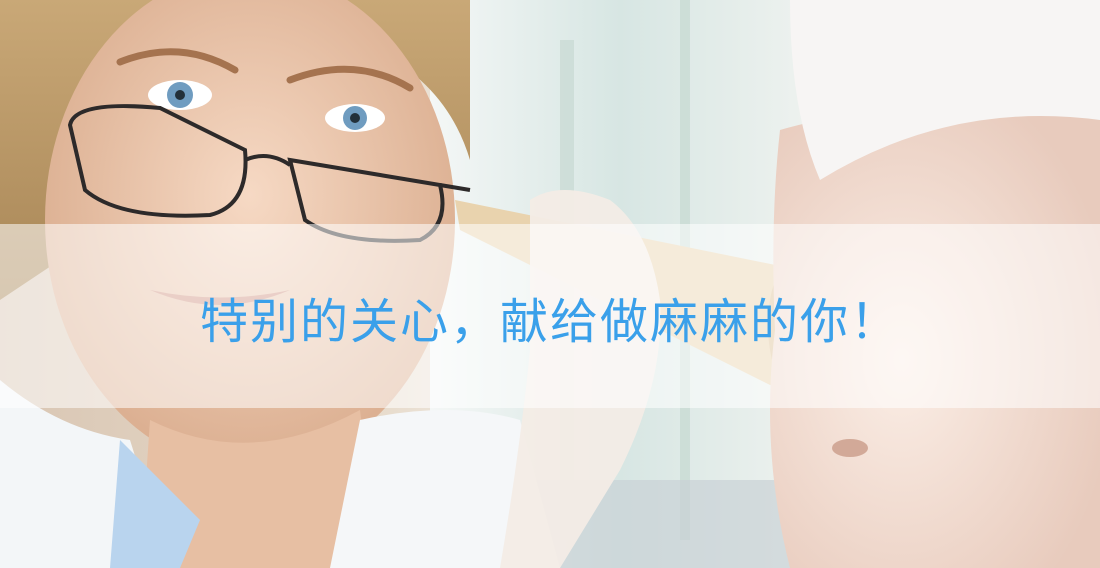 The width and height of the screenshot is (1100, 568). What do you see at coordinates (549, 322) in the screenshot?
I see `banner-headline: 特别的关心，献给做麻麻的你！` at bounding box center [549, 322].